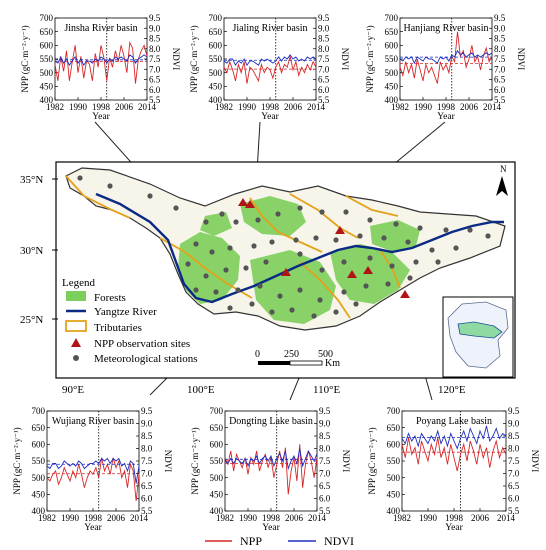  I want to click on tick-label-x: 1998, so click(101, 107).